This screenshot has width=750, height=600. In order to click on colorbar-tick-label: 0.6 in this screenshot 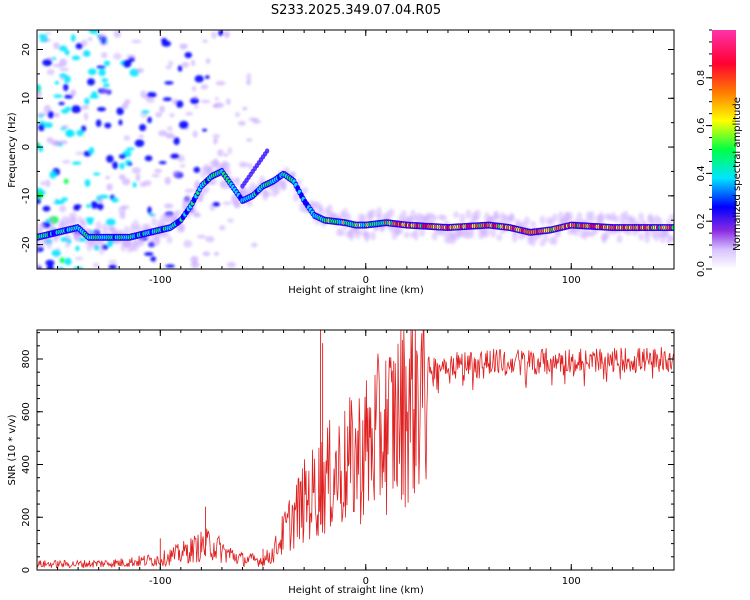, I will do `click(701, 126)`.